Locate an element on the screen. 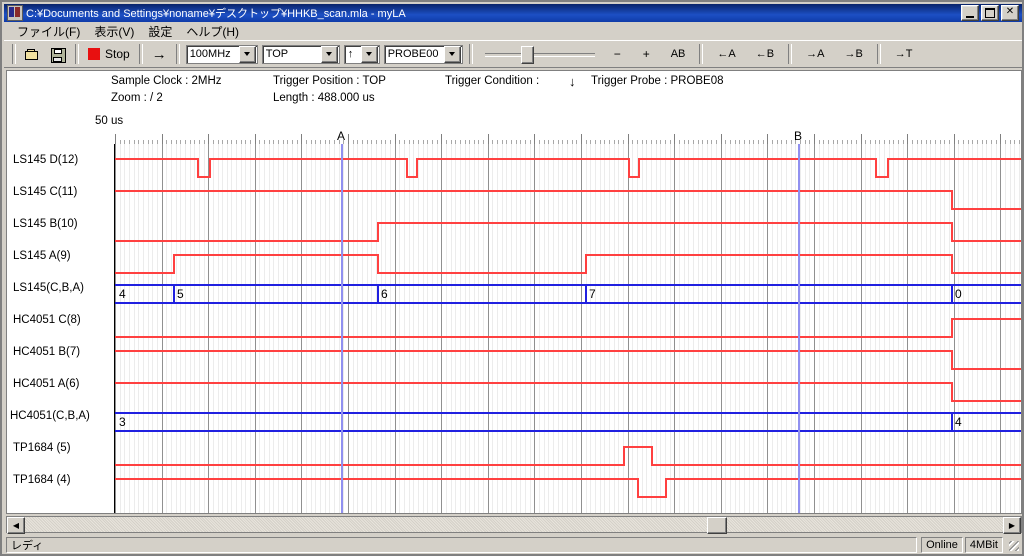  prev-a-button: ←A is located at coordinates (726, 54).